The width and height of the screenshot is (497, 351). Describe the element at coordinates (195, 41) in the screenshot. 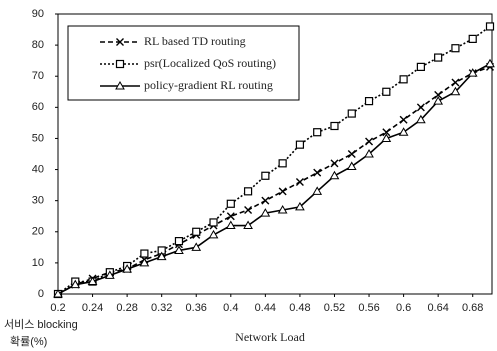

I see `legend-label: RL based TD routing` at that location.